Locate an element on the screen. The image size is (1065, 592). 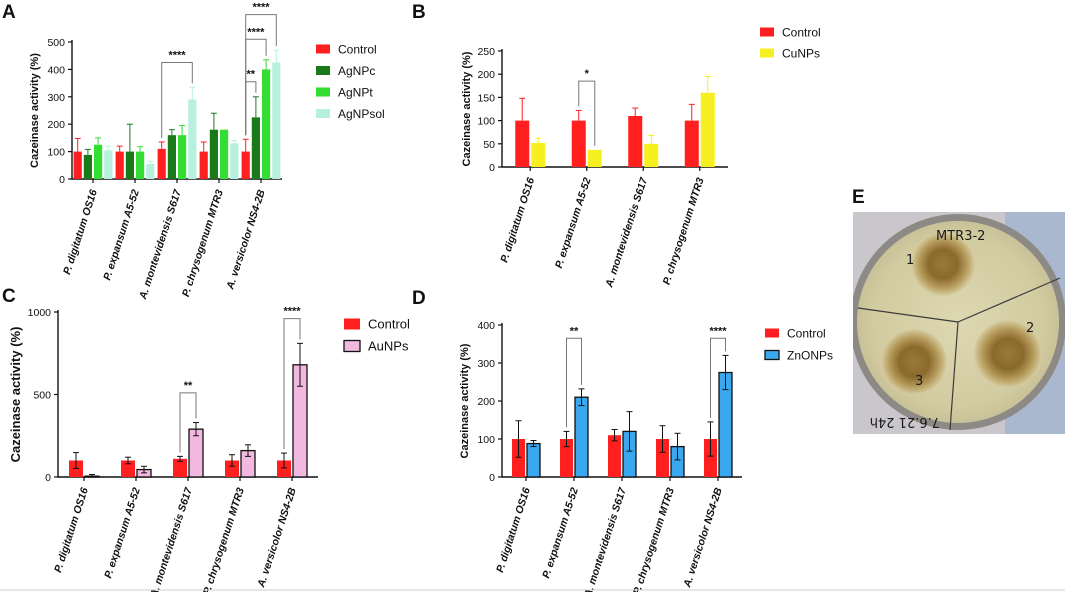
zone-label-1: 1 is located at coordinates (910, 260).